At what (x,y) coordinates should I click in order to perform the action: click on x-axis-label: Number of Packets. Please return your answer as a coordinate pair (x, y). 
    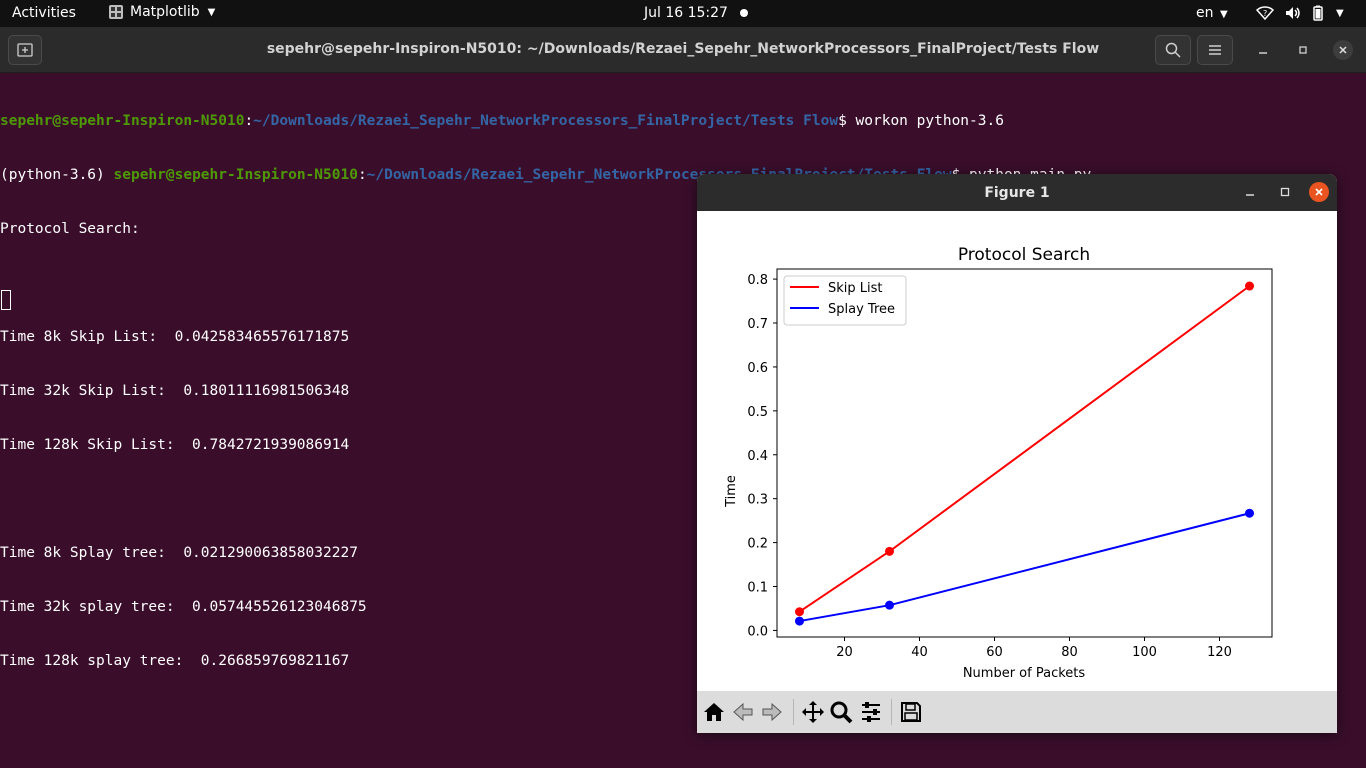
    Looking at the image, I should click on (1024, 673).